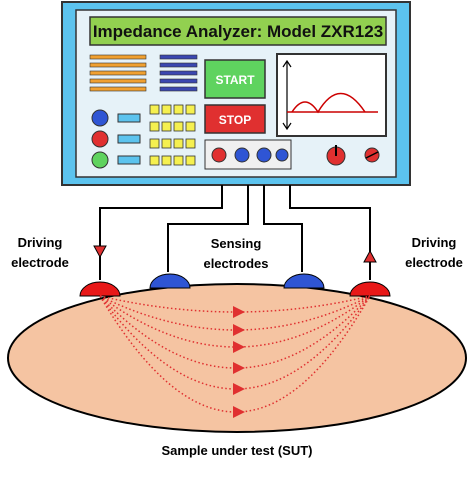  I want to click on keypad, so click(172, 135).